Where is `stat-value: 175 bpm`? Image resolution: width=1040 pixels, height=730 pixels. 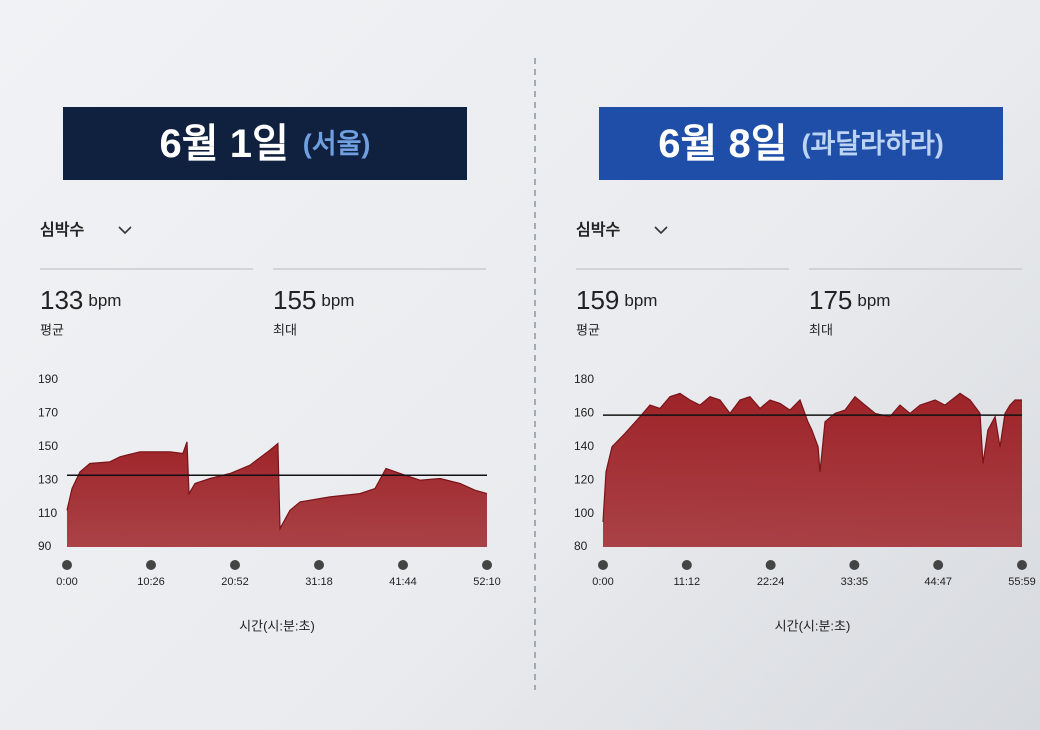 stat-value: 175 bpm is located at coordinates (849, 300).